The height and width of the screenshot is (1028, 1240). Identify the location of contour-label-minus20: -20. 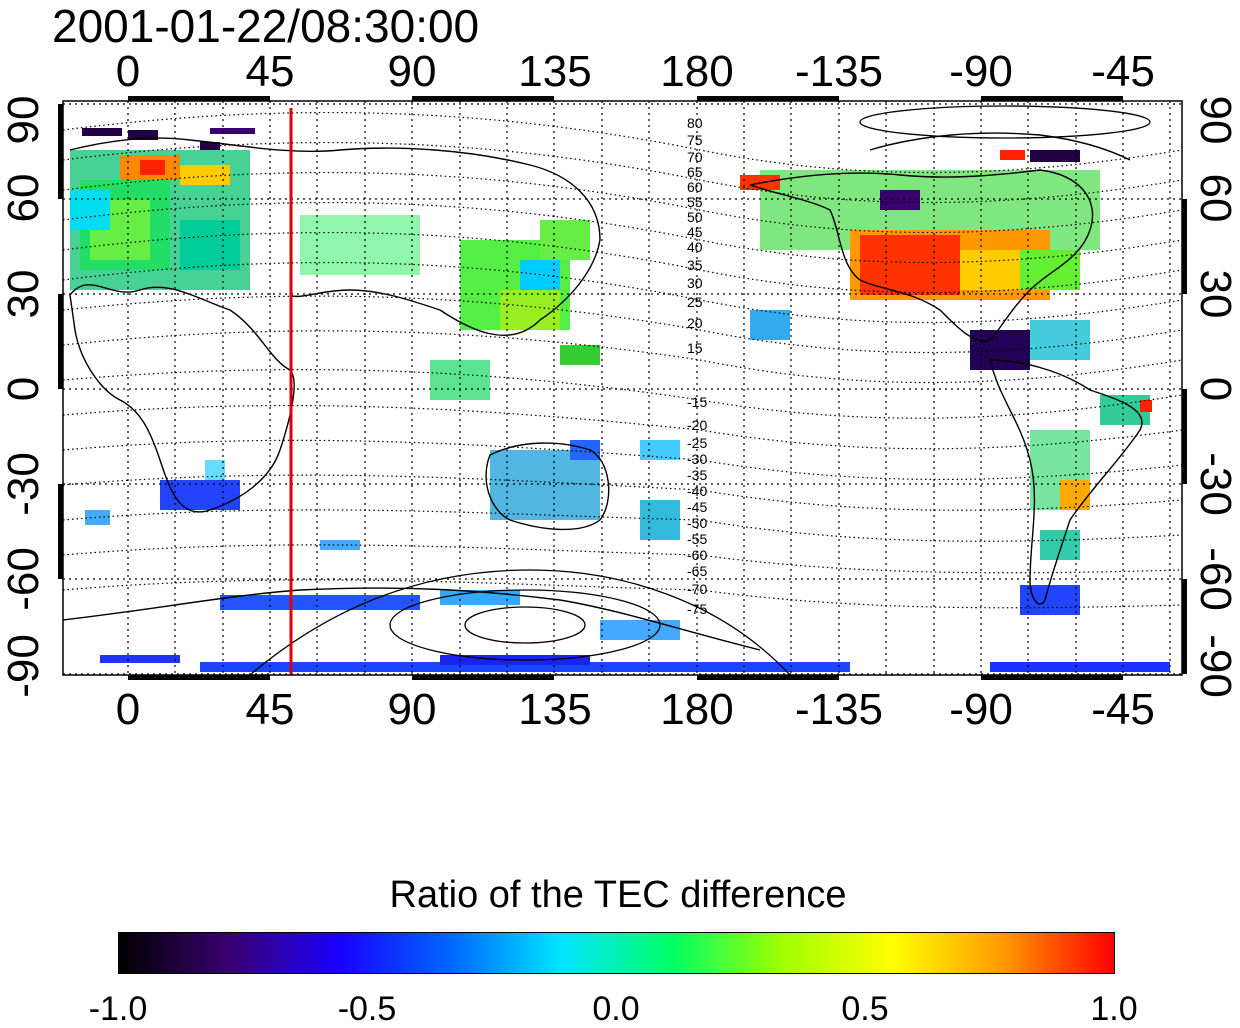
(697, 425).